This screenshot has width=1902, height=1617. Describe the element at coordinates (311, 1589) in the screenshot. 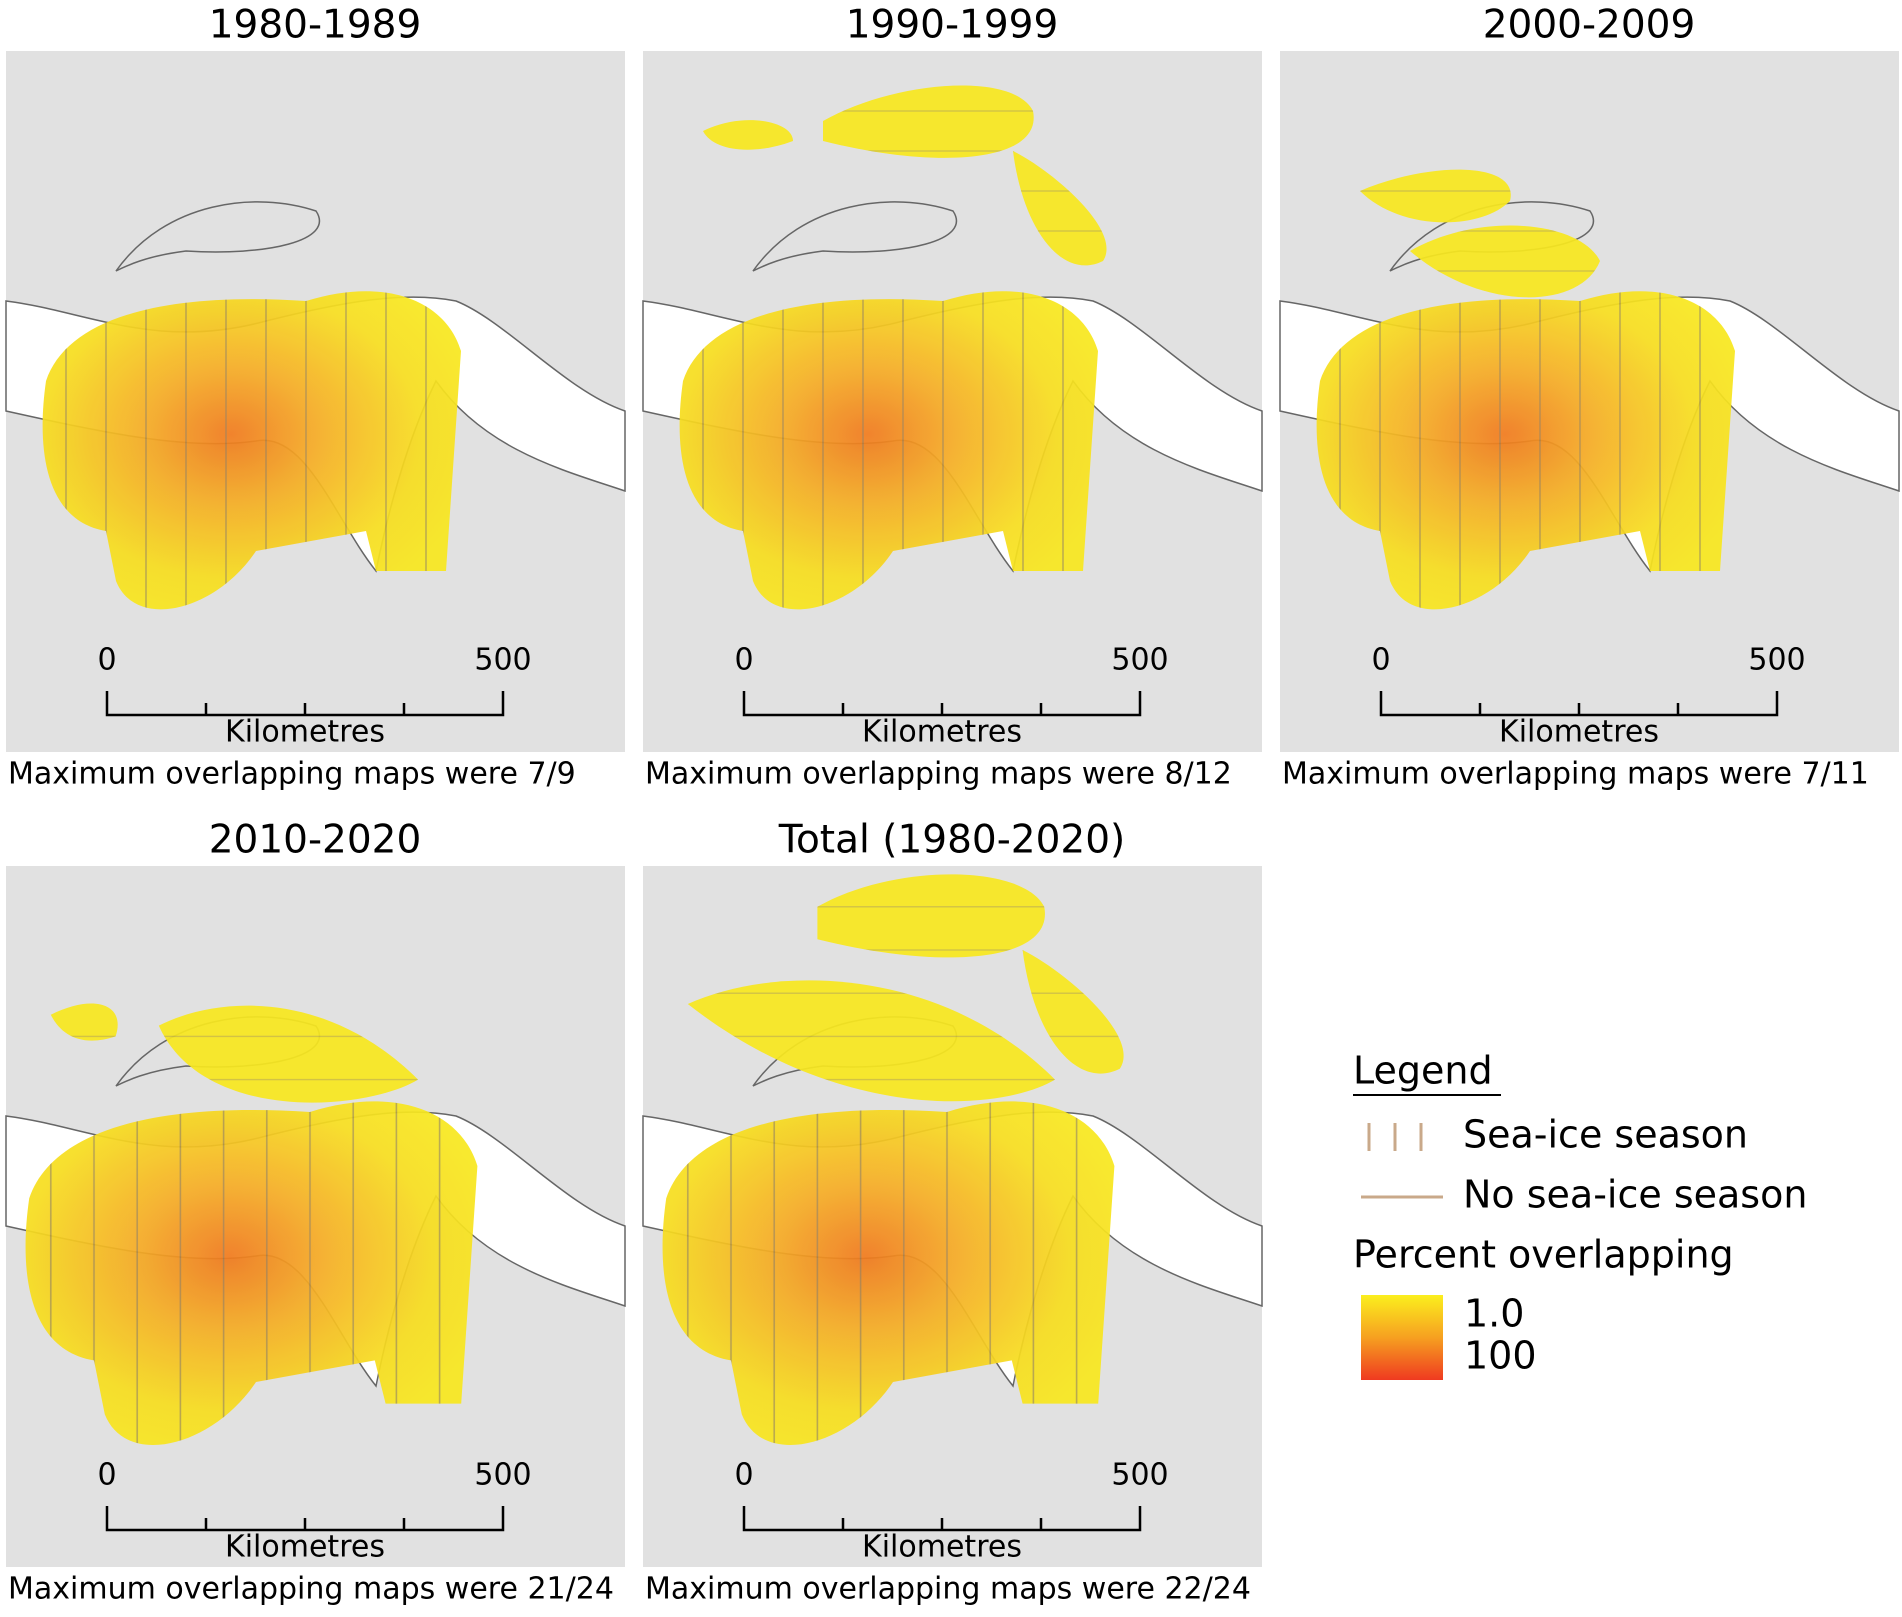

I see `caption: Maximum overlapping maps were 21/24` at that location.